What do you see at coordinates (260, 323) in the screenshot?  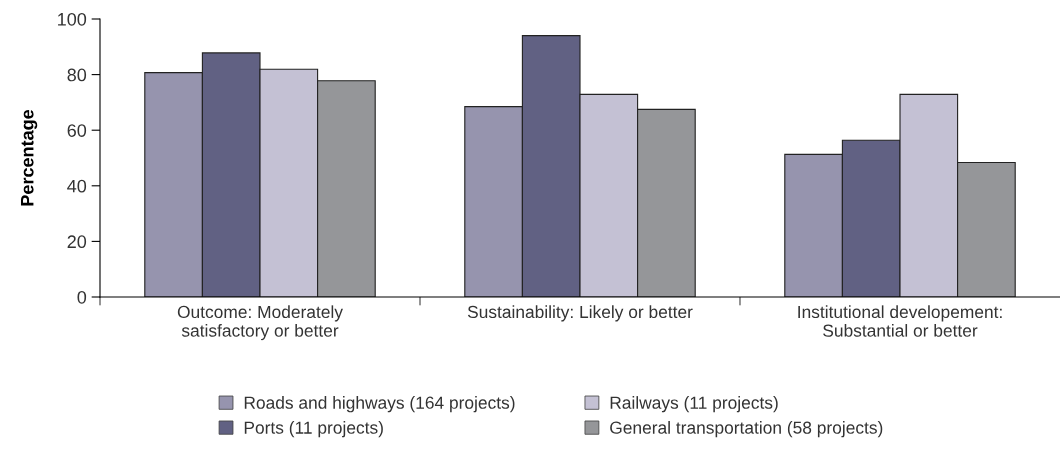 I see `x-tick-label: Outcome: Moderately satisfactory or better` at bounding box center [260, 323].